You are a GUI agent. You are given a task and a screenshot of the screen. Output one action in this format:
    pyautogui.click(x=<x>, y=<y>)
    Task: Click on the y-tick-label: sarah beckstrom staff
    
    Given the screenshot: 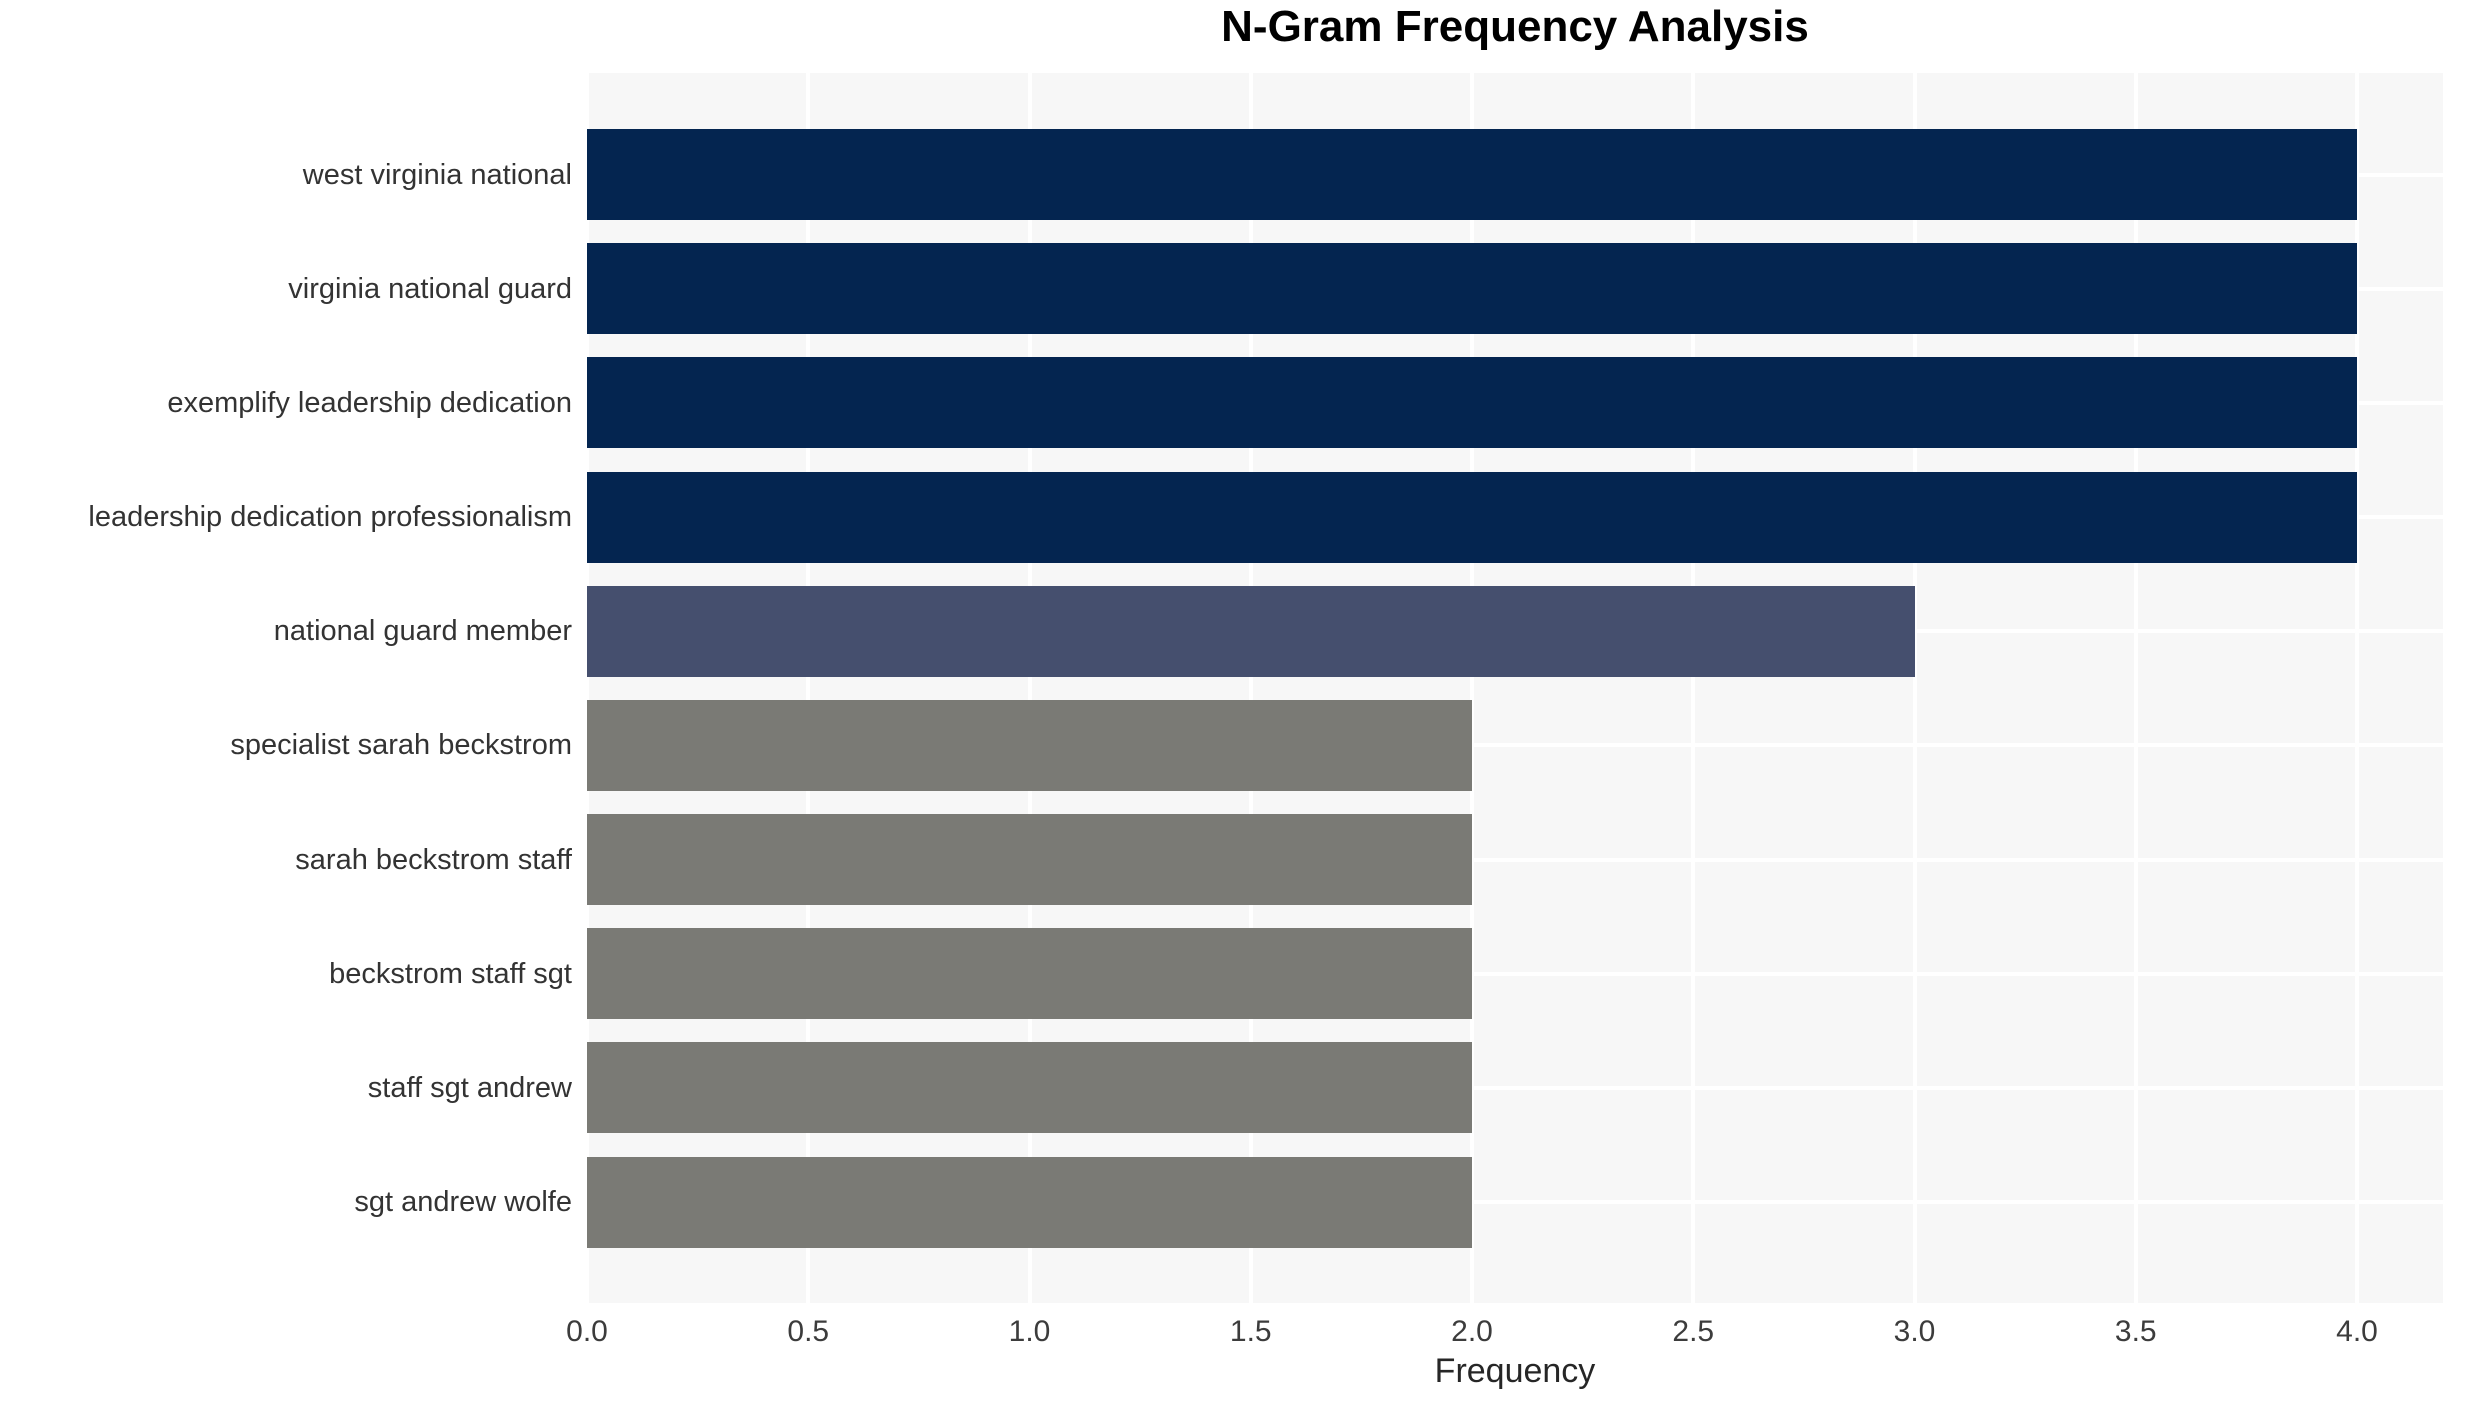 What is the action you would take?
    pyautogui.click(x=433, y=859)
    